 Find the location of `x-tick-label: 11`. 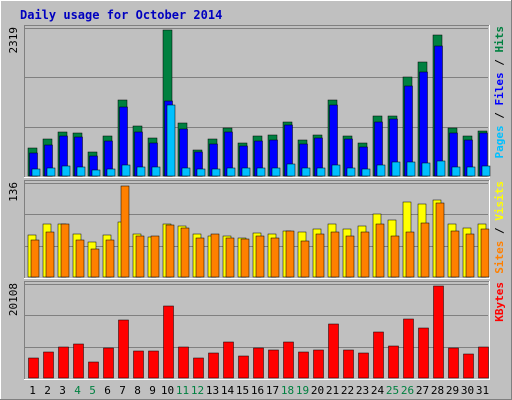

x-tick-label: 11 is located at coordinates (182, 390).